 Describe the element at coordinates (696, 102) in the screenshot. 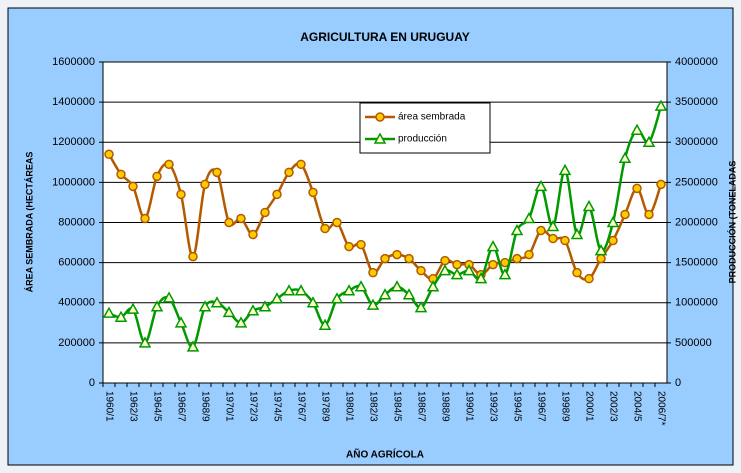

I see `y2-tick-label: 3500000` at that location.